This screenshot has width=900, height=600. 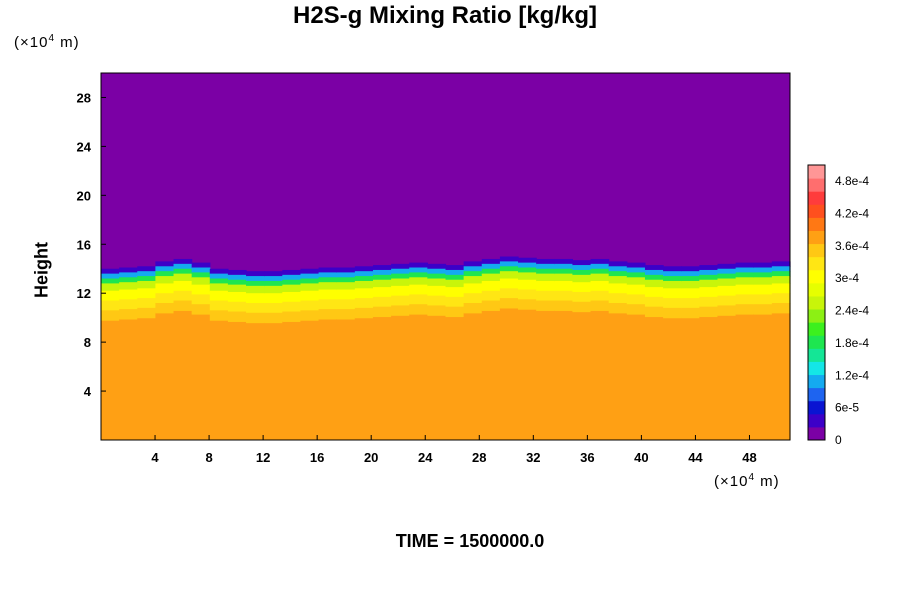 What do you see at coordinates (87, 342) in the screenshot?
I see `y-tick-label: 8` at bounding box center [87, 342].